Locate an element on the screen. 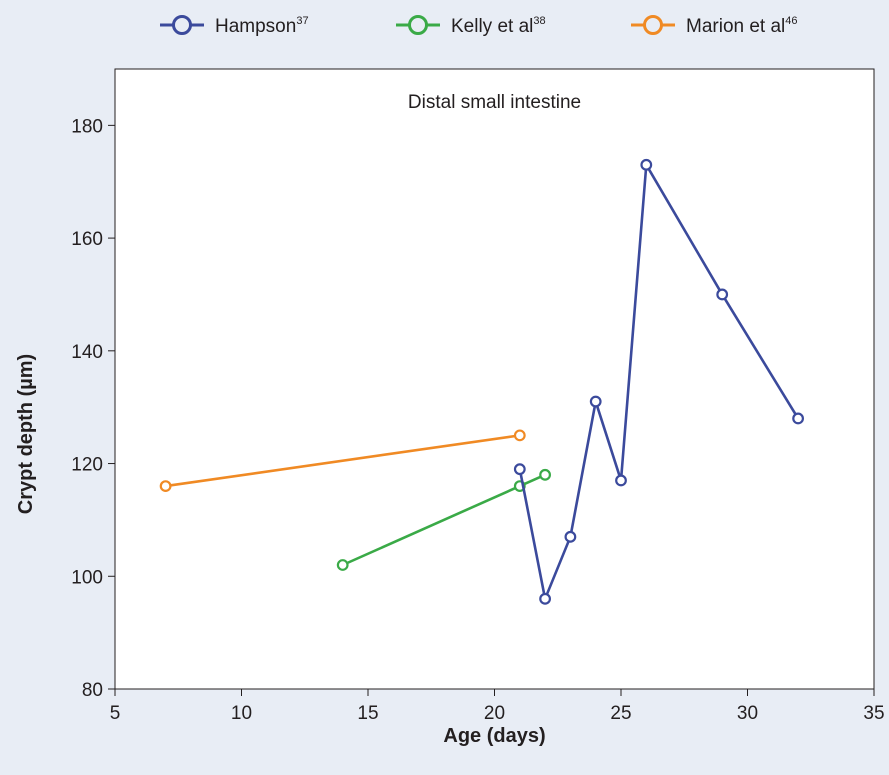 This screenshot has width=889, height=775. series-marion-et-al is located at coordinates (342, 460).